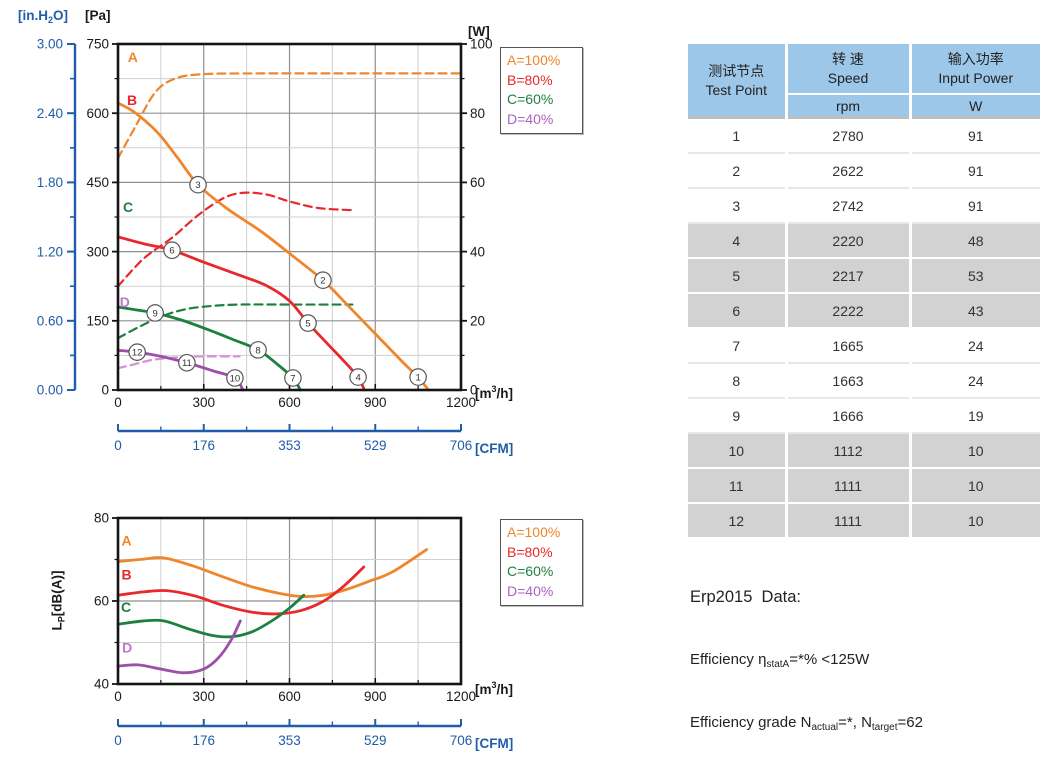 Image resolution: width=1048 pixels, height=767 pixels. I want to click on svg-text: 12, so click(137, 353).